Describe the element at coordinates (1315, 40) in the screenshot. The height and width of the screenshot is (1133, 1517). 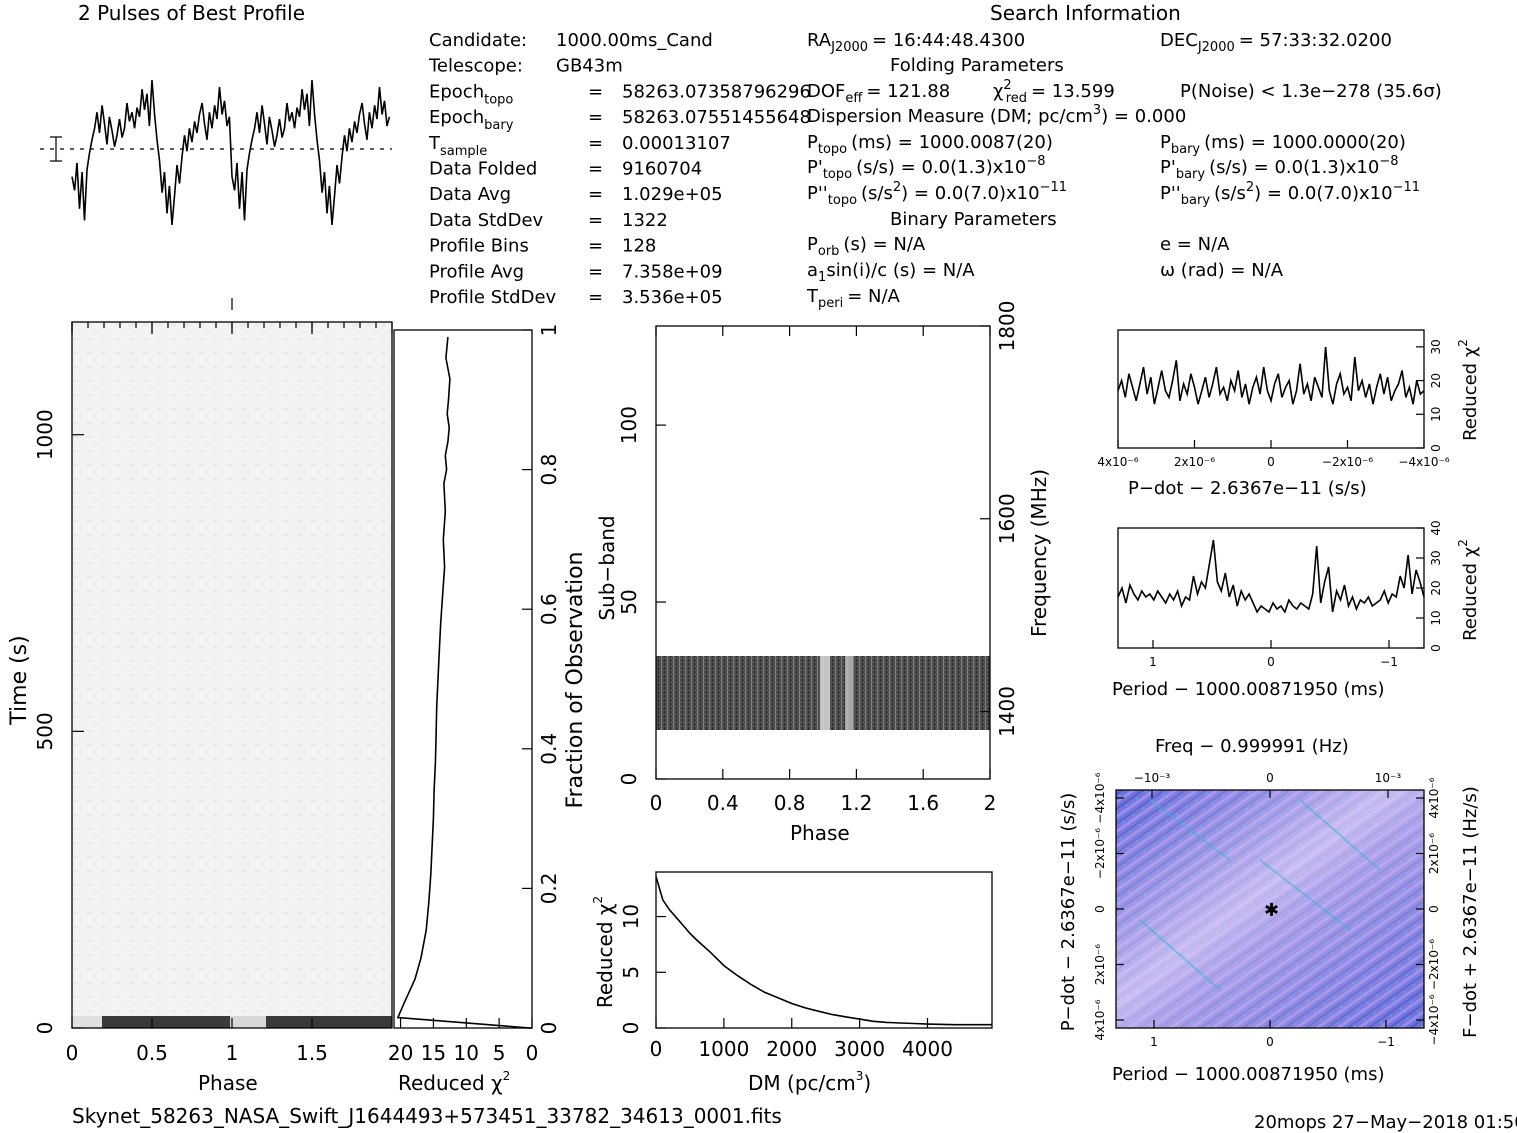
I see `dec-value: = 57:33:32.0200` at that location.